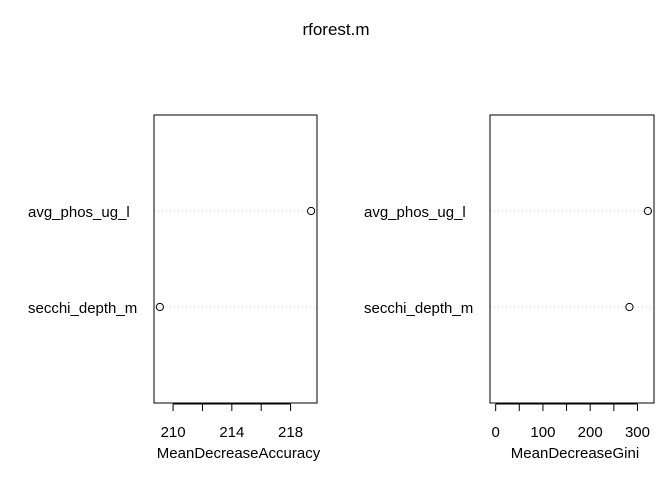  I want to click on x-tick-label: 218, so click(290, 432).